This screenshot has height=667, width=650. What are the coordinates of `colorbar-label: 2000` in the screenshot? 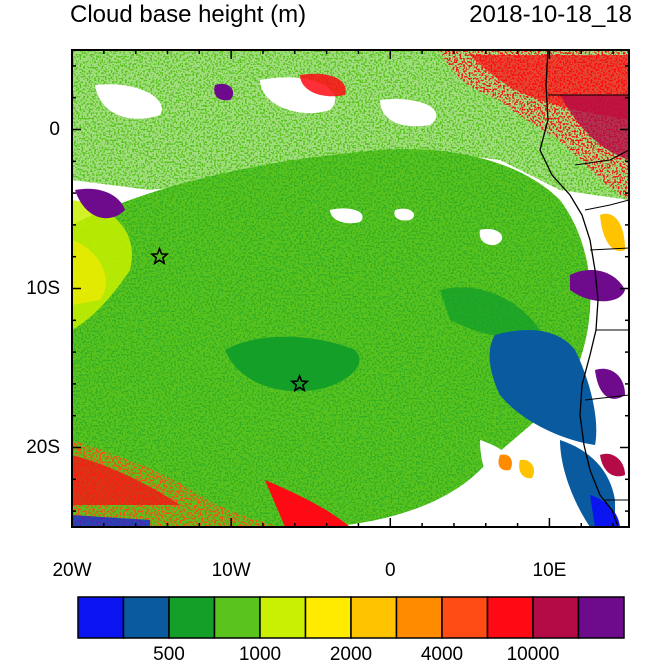 It's located at (351, 654).